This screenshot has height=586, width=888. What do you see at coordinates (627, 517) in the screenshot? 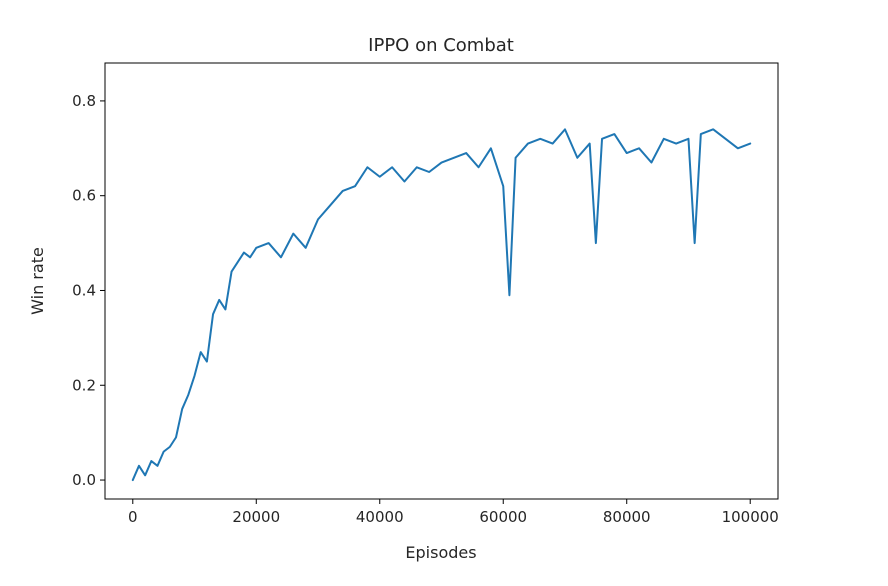
I see `x-tick-label: 80000` at bounding box center [627, 517].